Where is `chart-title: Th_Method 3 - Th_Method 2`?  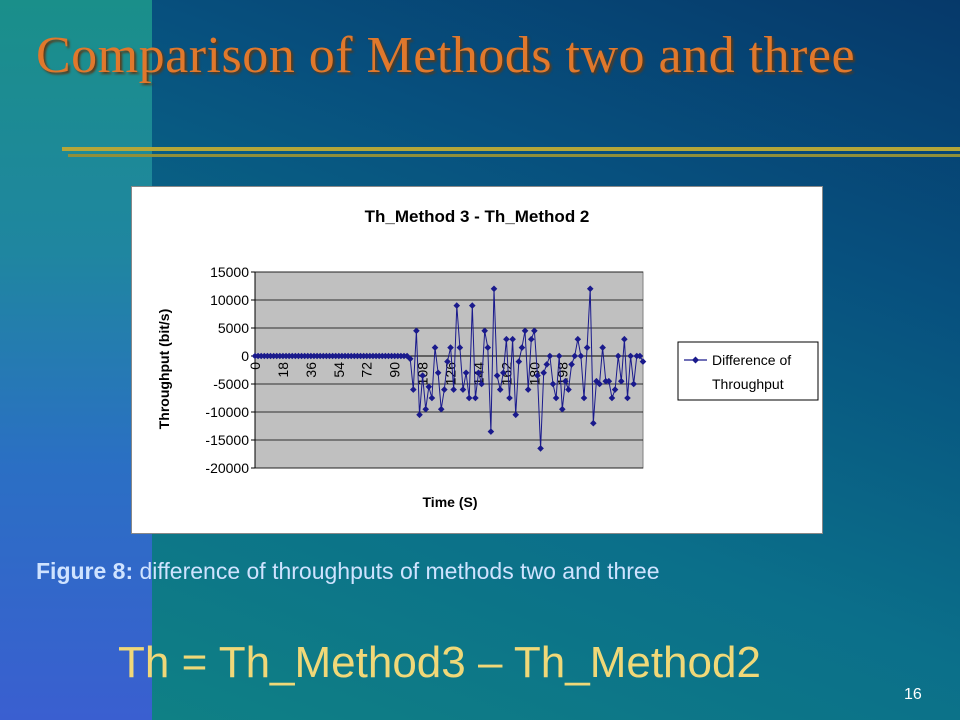
chart-title: Th_Method 3 - Th_Method 2 is located at coordinates (477, 216).